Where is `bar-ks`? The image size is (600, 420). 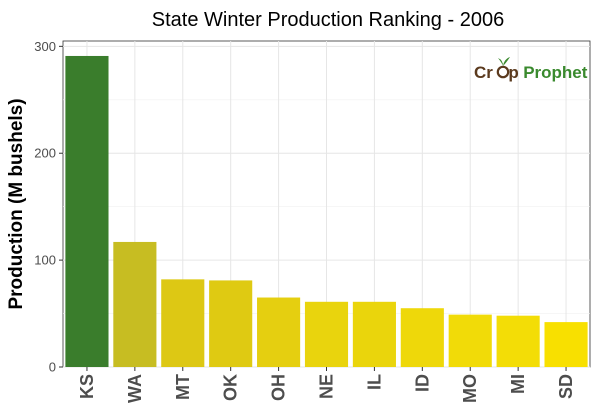 bar-ks is located at coordinates (87, 211).